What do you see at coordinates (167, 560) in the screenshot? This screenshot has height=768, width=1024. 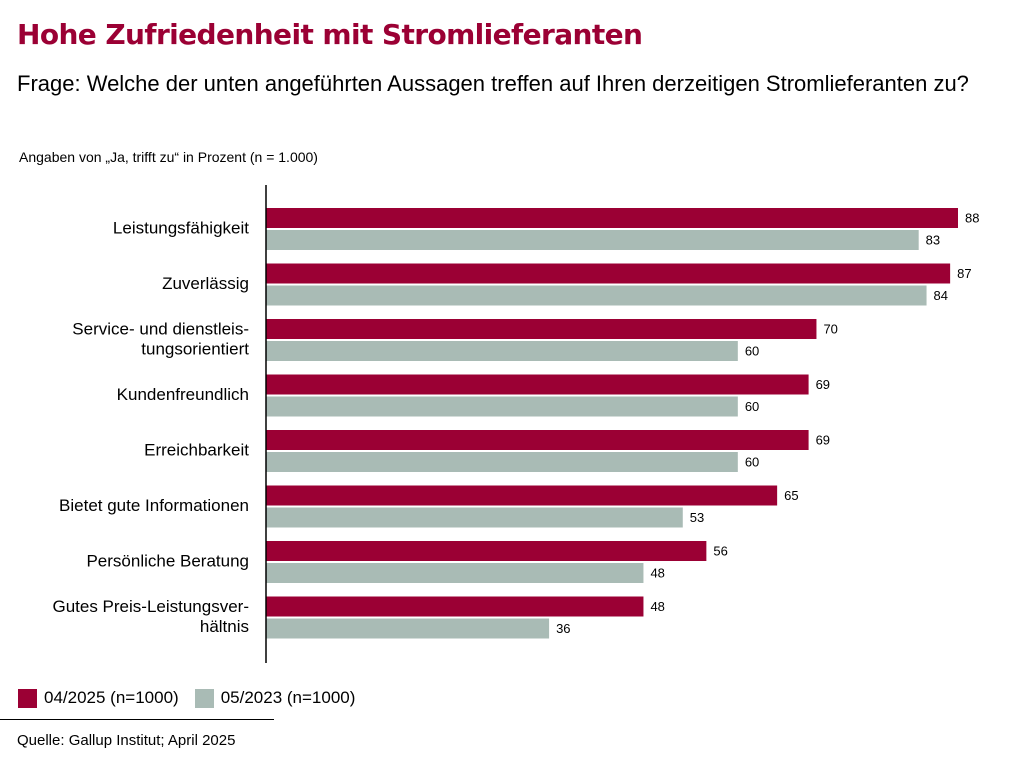 I see `category-label: Persönliche Beratung` at bounding box center [167, 560].